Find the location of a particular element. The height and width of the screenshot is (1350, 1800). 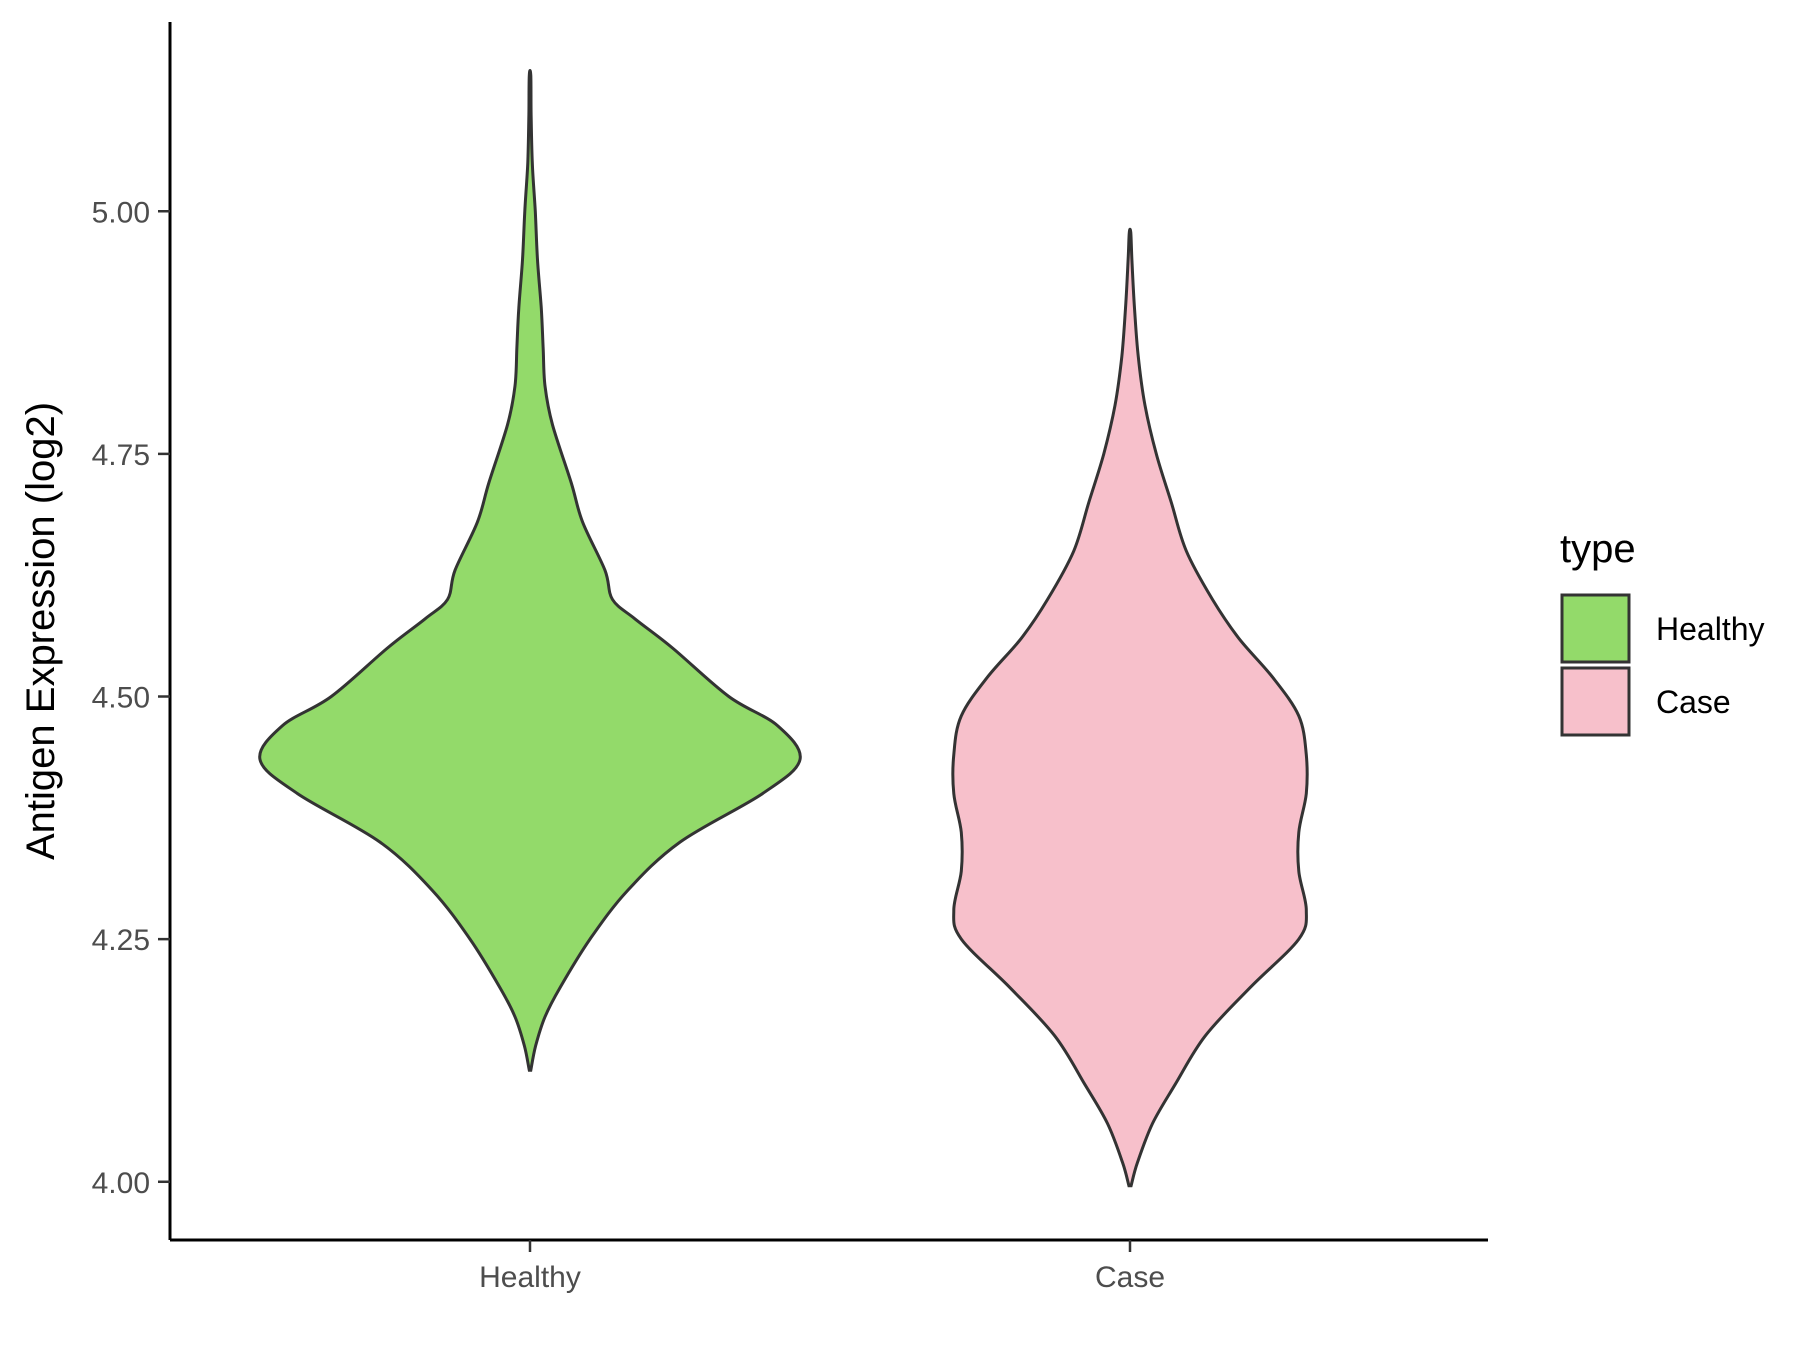

y-axis-title: Antigen Expression (log2) is located at coordinates (41, 631).